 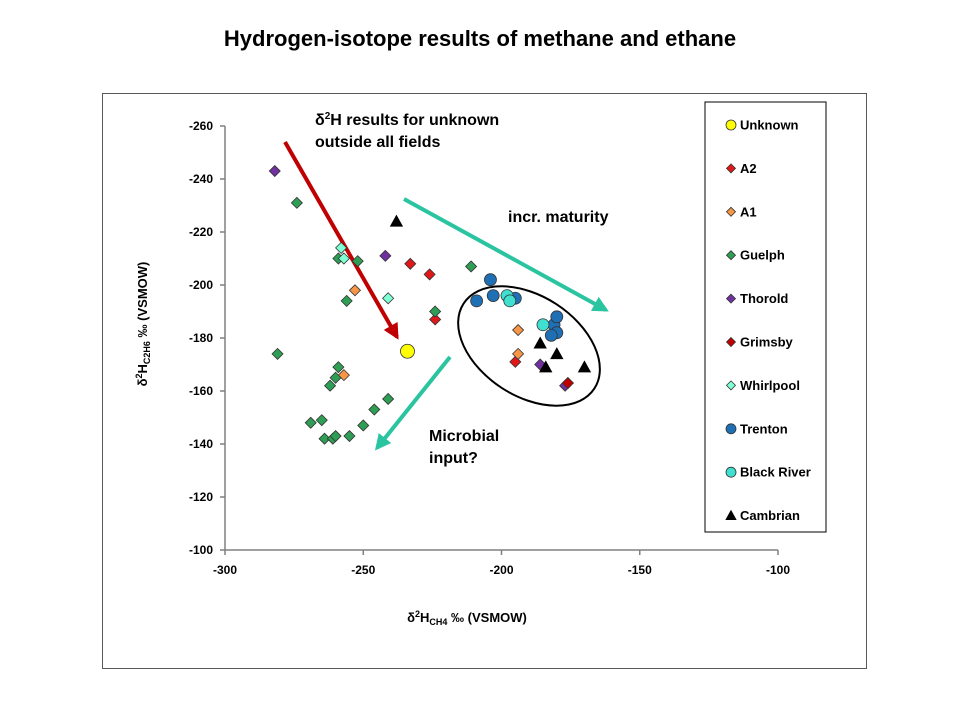 I want to click on legend-box, so click(x=765, y=317).